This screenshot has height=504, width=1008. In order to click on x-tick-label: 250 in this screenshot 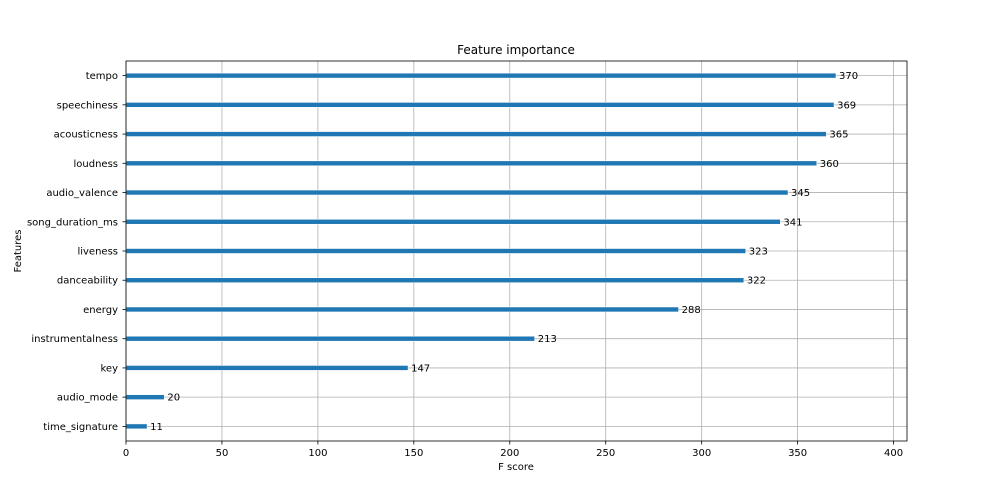, I will do `click(605, 453)`.